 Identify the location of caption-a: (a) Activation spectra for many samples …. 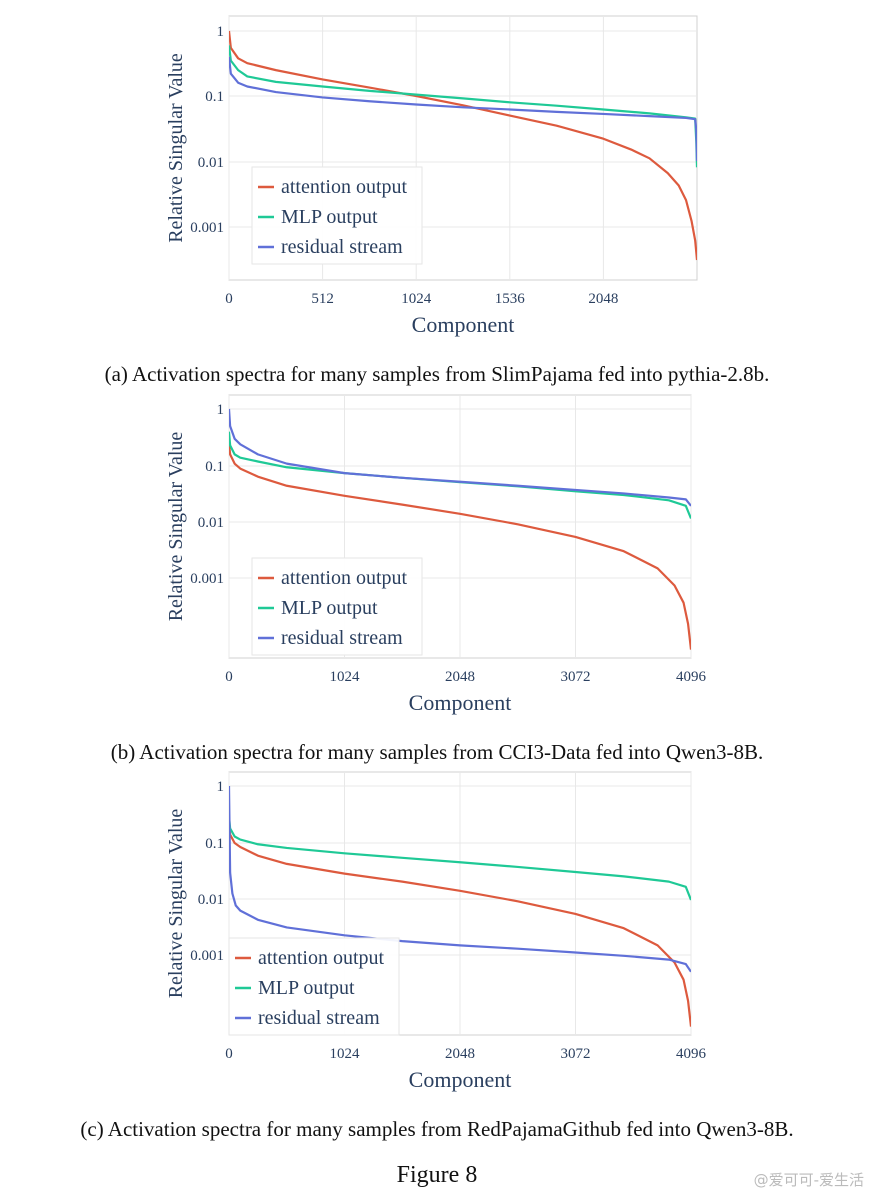
(437, 374).